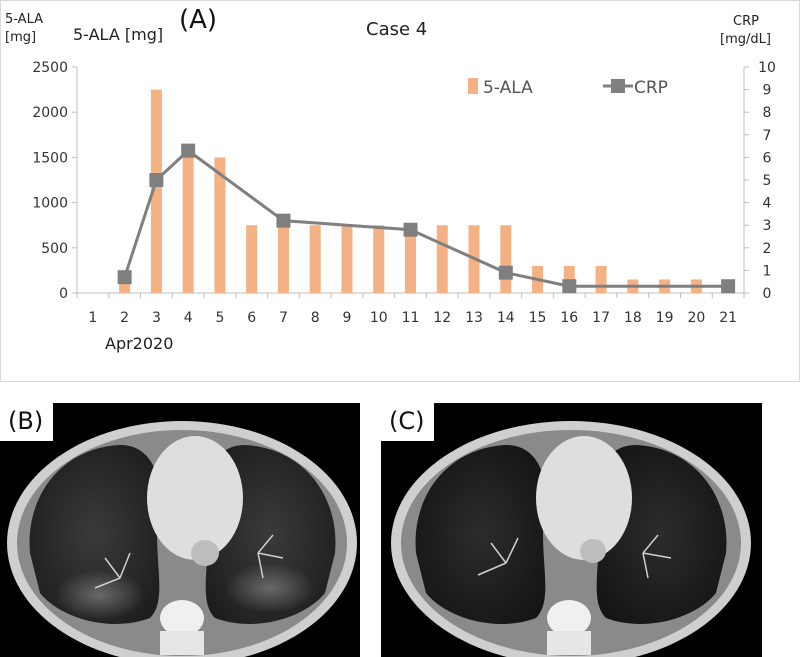  I want to click on y-right-tick-label: 2, so click(767, 249).